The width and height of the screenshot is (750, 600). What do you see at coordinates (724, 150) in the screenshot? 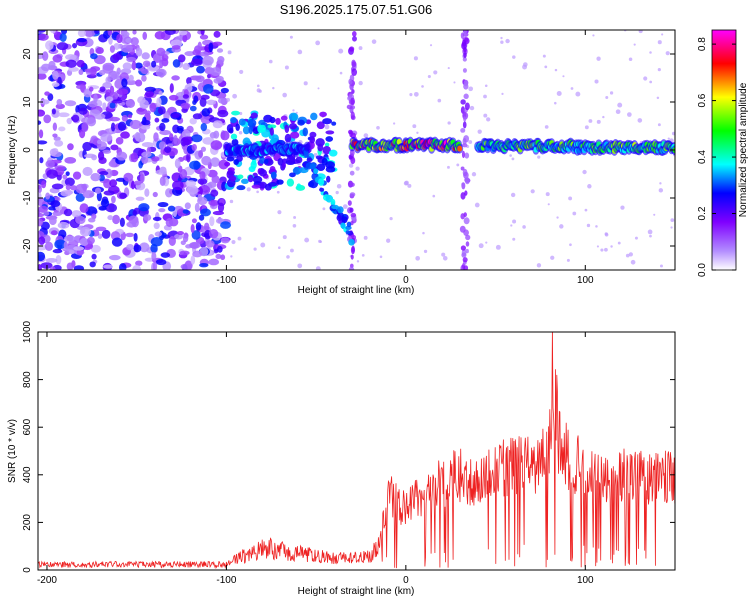
I see `colorbar-gradient` at bounding box center [724, 150].